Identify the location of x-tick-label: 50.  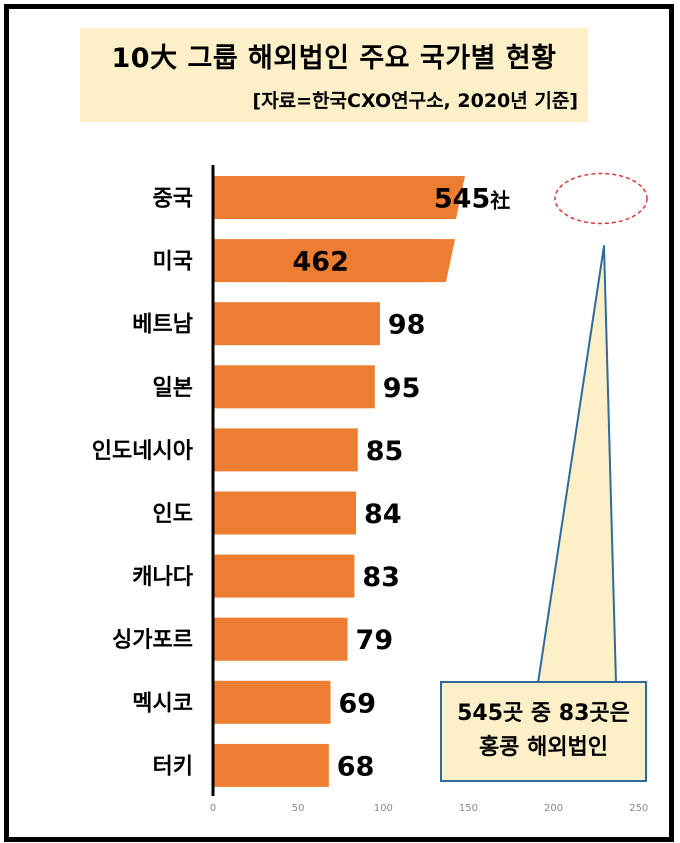
(298, 808).